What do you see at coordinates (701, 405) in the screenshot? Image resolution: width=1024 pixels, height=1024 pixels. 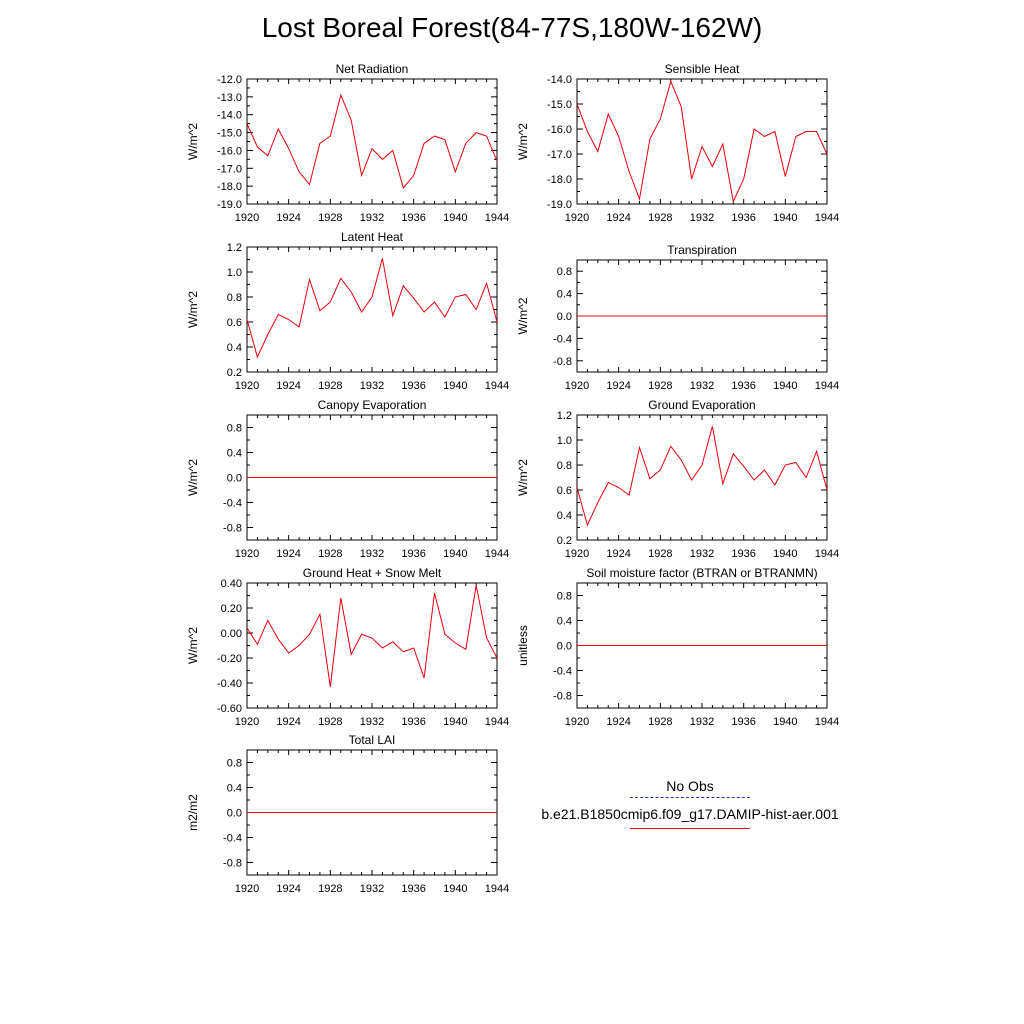 I see `panel-title: Ground Evaporation` at bounding box center [701, 405].